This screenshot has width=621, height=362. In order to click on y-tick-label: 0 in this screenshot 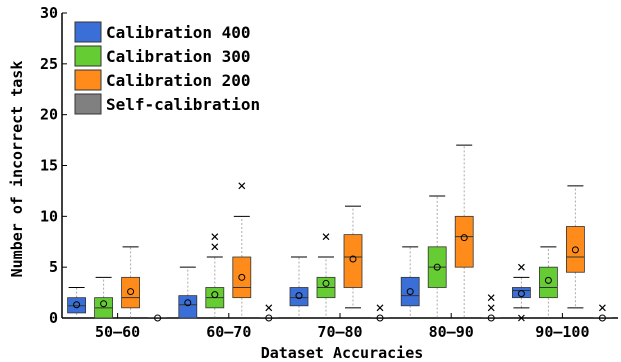, I will do `click(53, 318)`.